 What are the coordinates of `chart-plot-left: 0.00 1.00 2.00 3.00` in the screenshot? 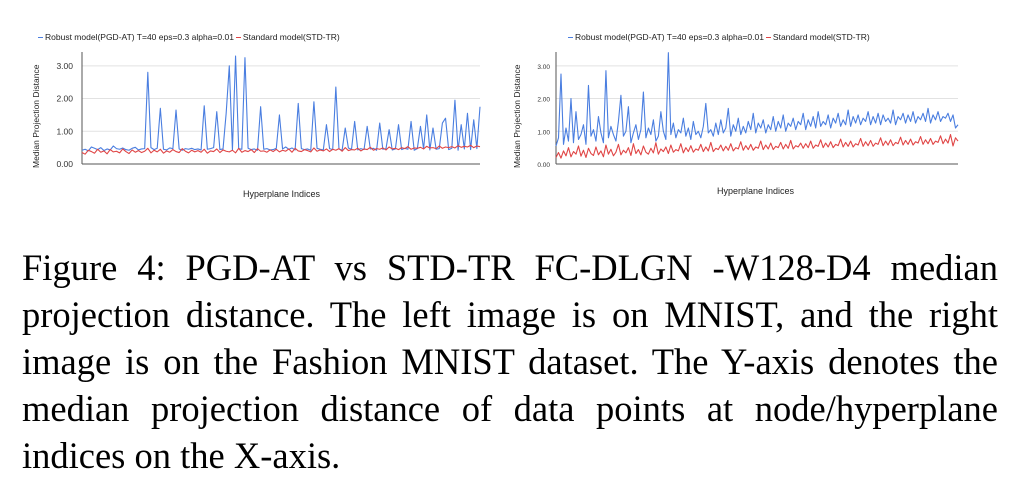 It's located at (268, 110).